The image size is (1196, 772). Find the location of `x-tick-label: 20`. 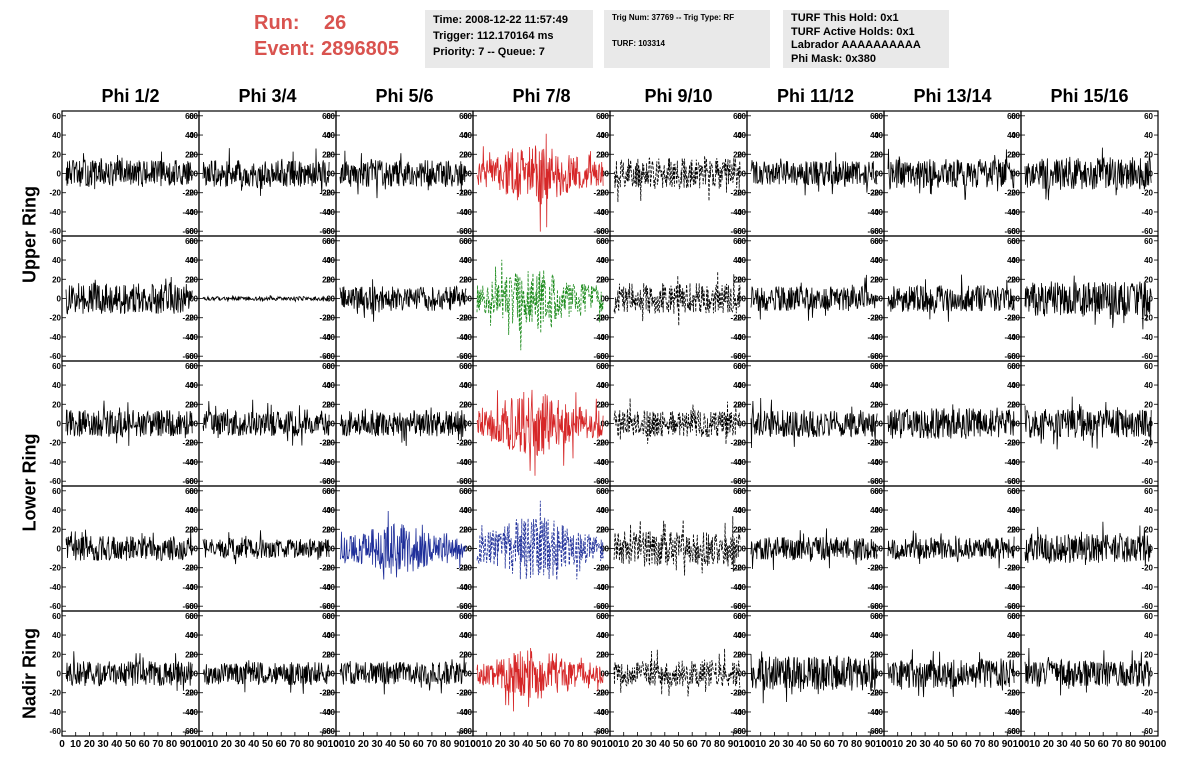

x-tick-label: 20 is located at coordinates (1049, 744).